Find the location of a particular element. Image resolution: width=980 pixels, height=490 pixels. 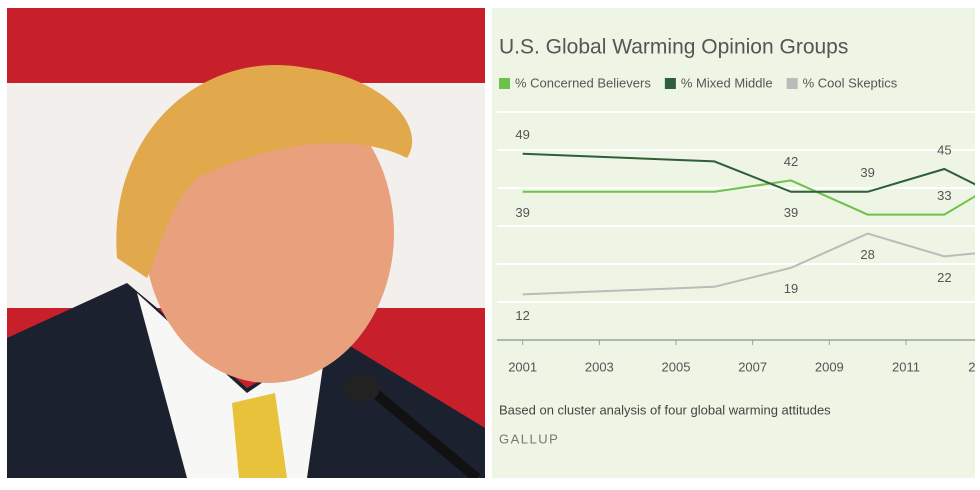

x-tick-label: 2003 is located at coordinates (599, 366).